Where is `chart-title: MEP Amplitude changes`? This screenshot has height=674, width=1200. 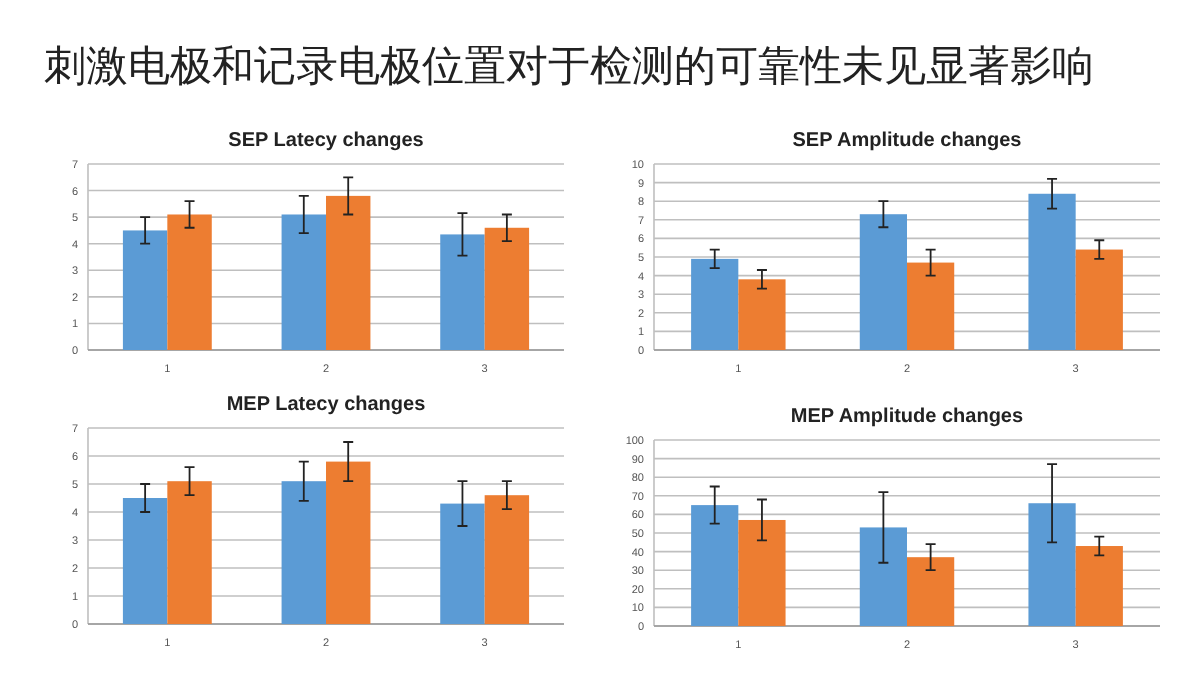
chart-title: MEP Amplitude changes is located at coordinates (907, 417).